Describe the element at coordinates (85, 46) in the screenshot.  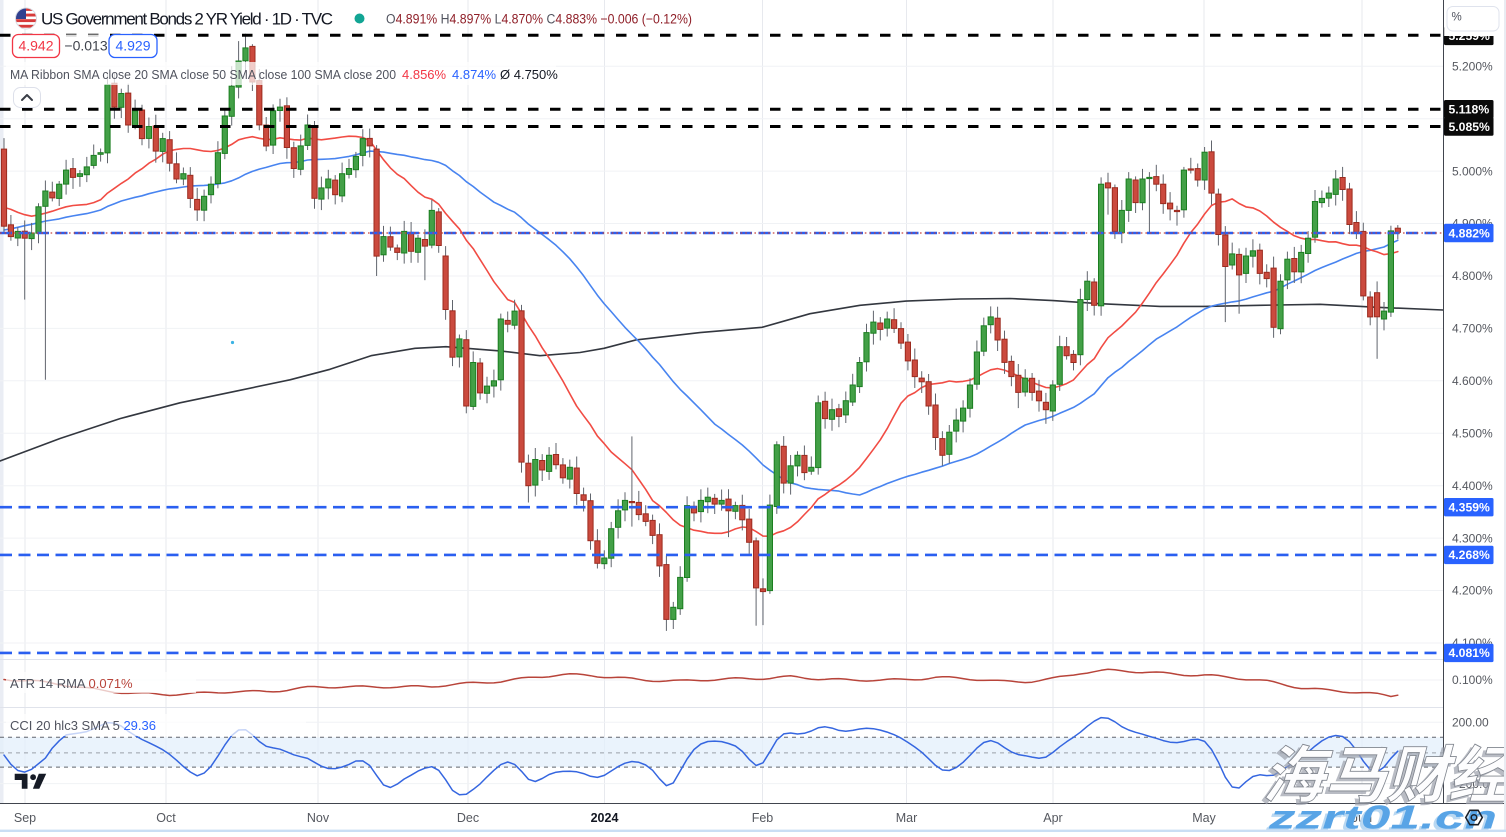
I see `svg-text: −0.013` at that location.